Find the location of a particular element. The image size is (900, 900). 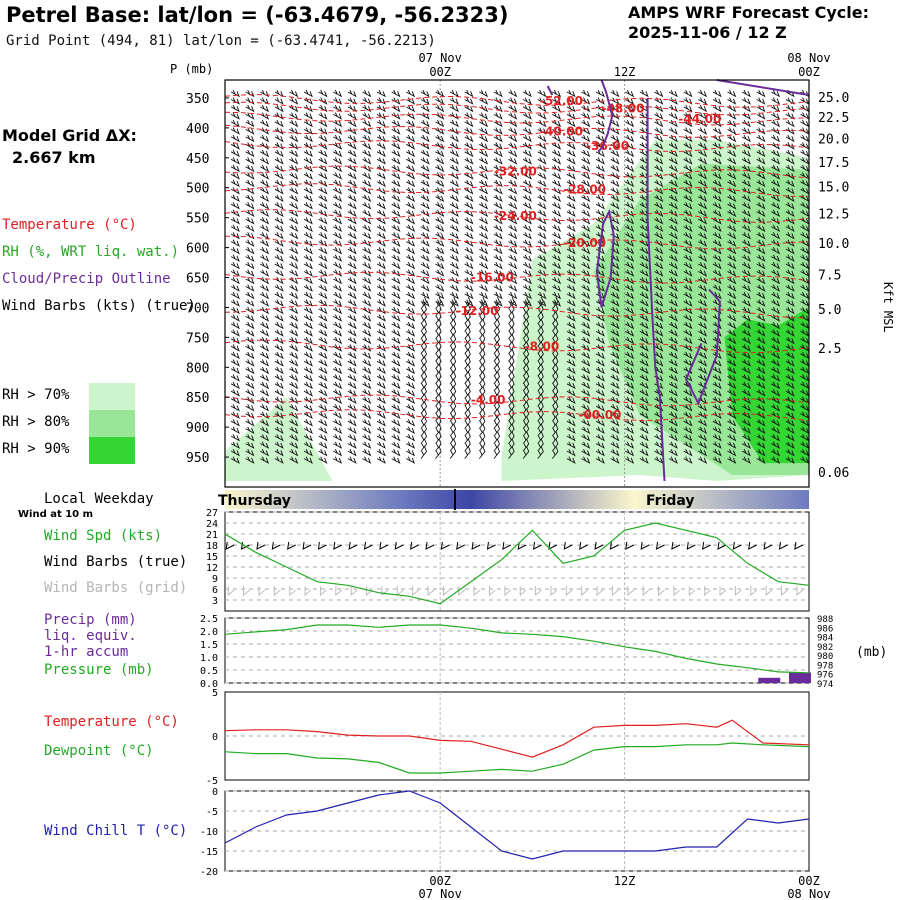

y-tick-label: -20 is located at coordinates (209, 872).